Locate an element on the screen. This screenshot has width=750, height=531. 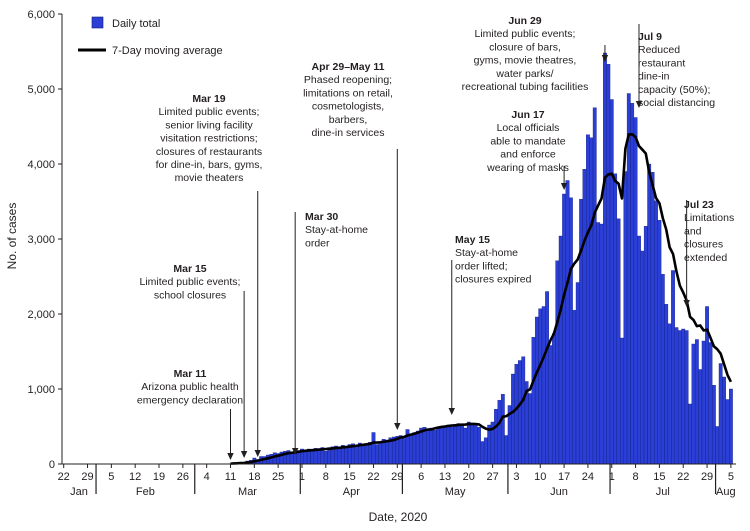
y-tick-label: 5,000 is located at coordinates (41, 90).